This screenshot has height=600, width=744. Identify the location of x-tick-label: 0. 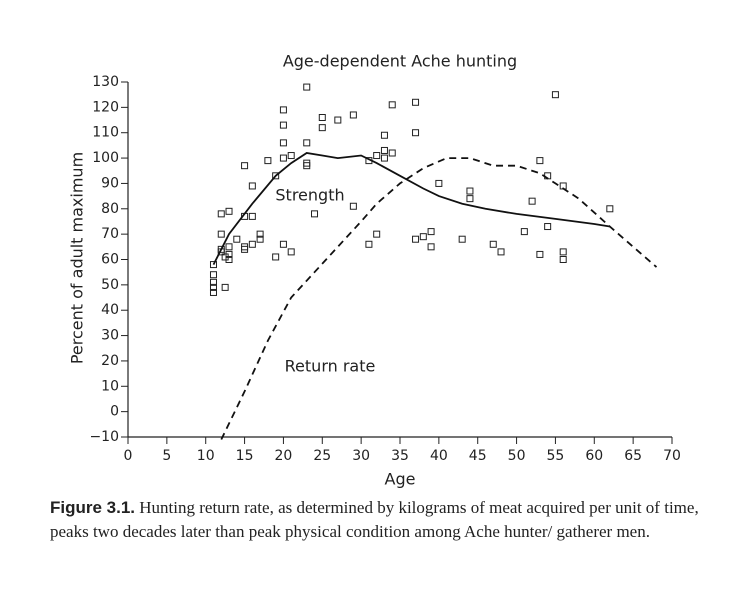
(128, 456).